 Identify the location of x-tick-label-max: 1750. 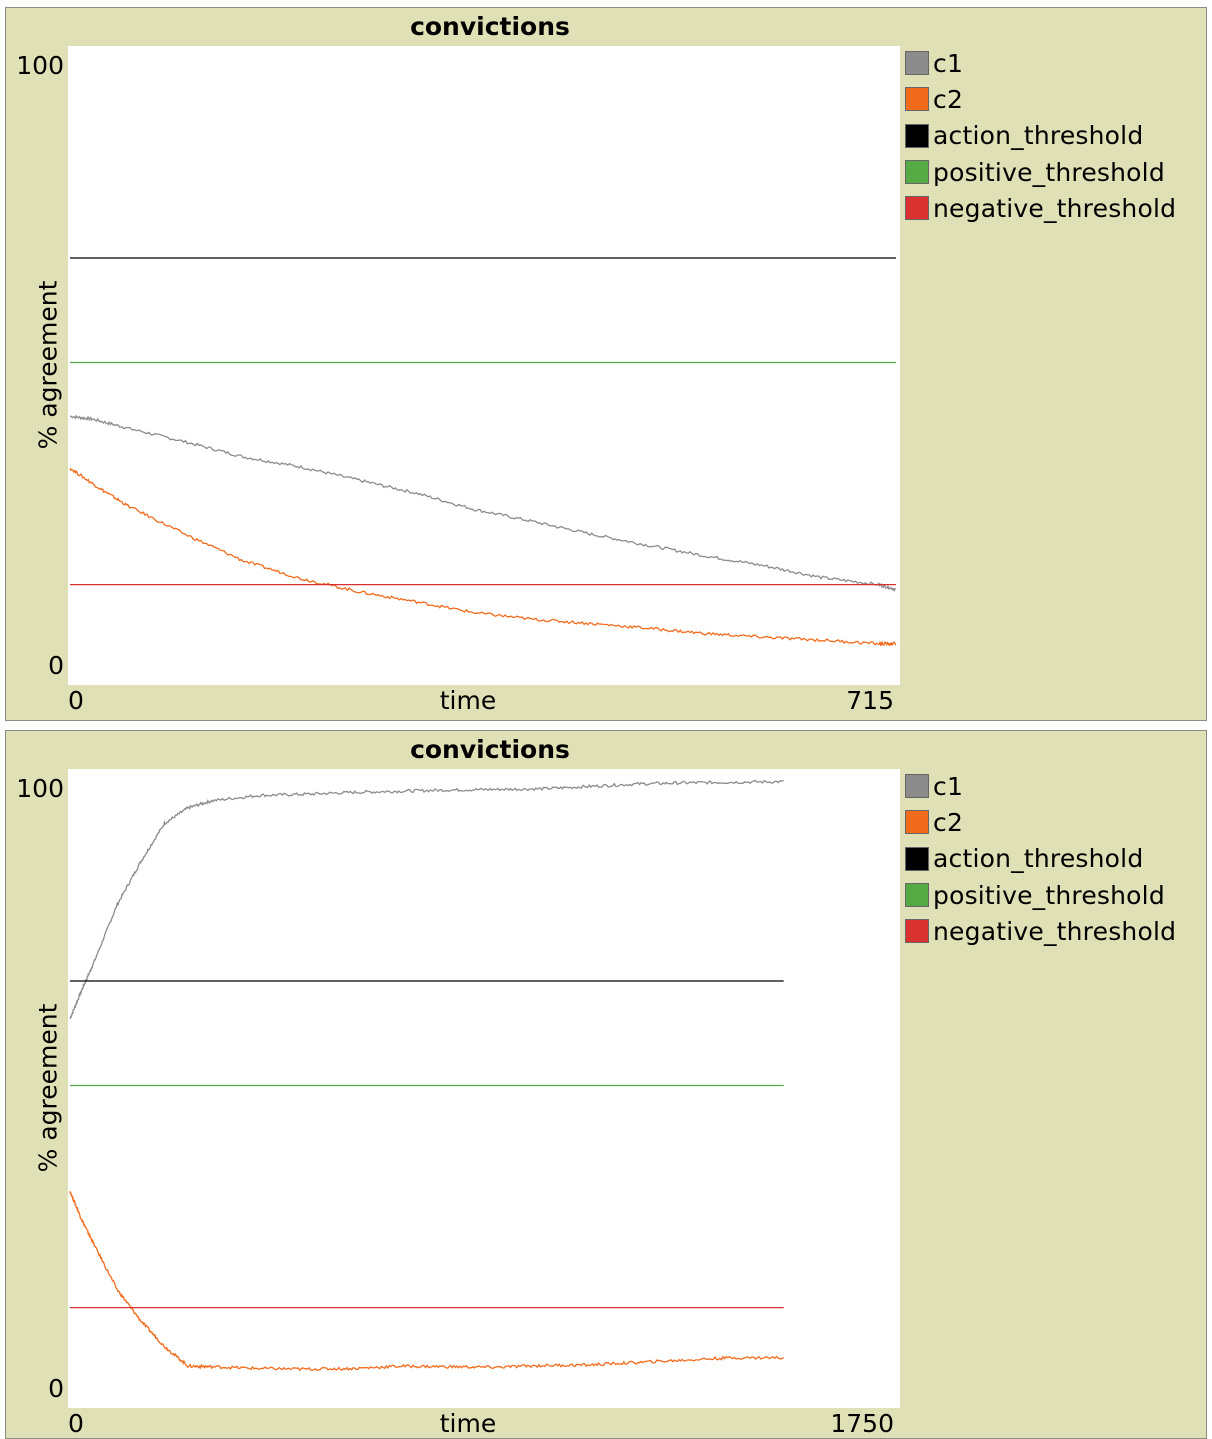
(862, 1423).